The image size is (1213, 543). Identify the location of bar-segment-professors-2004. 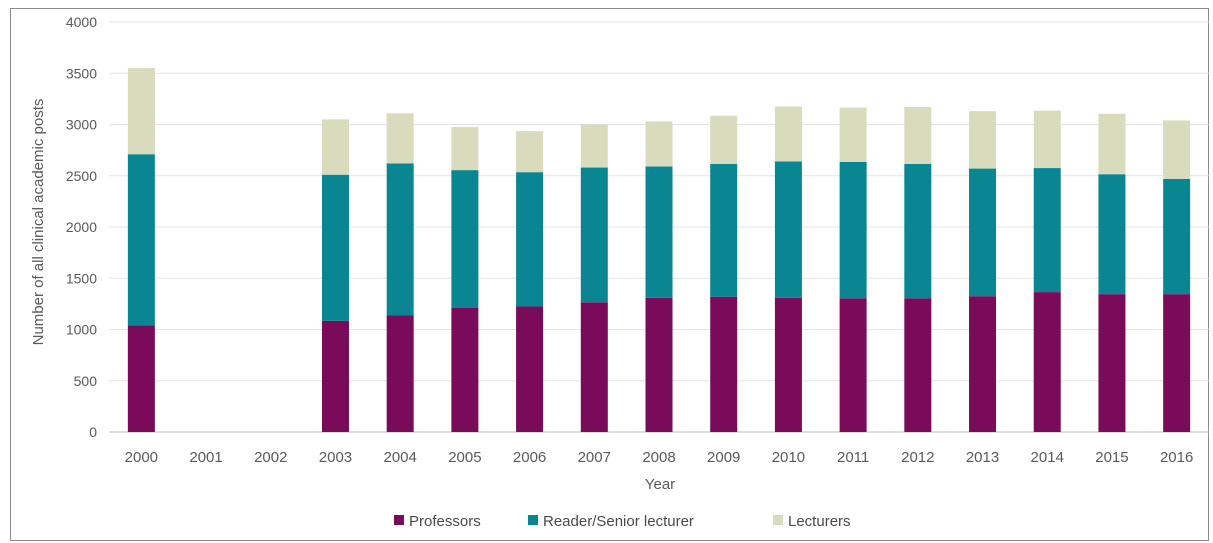
(400, 373).